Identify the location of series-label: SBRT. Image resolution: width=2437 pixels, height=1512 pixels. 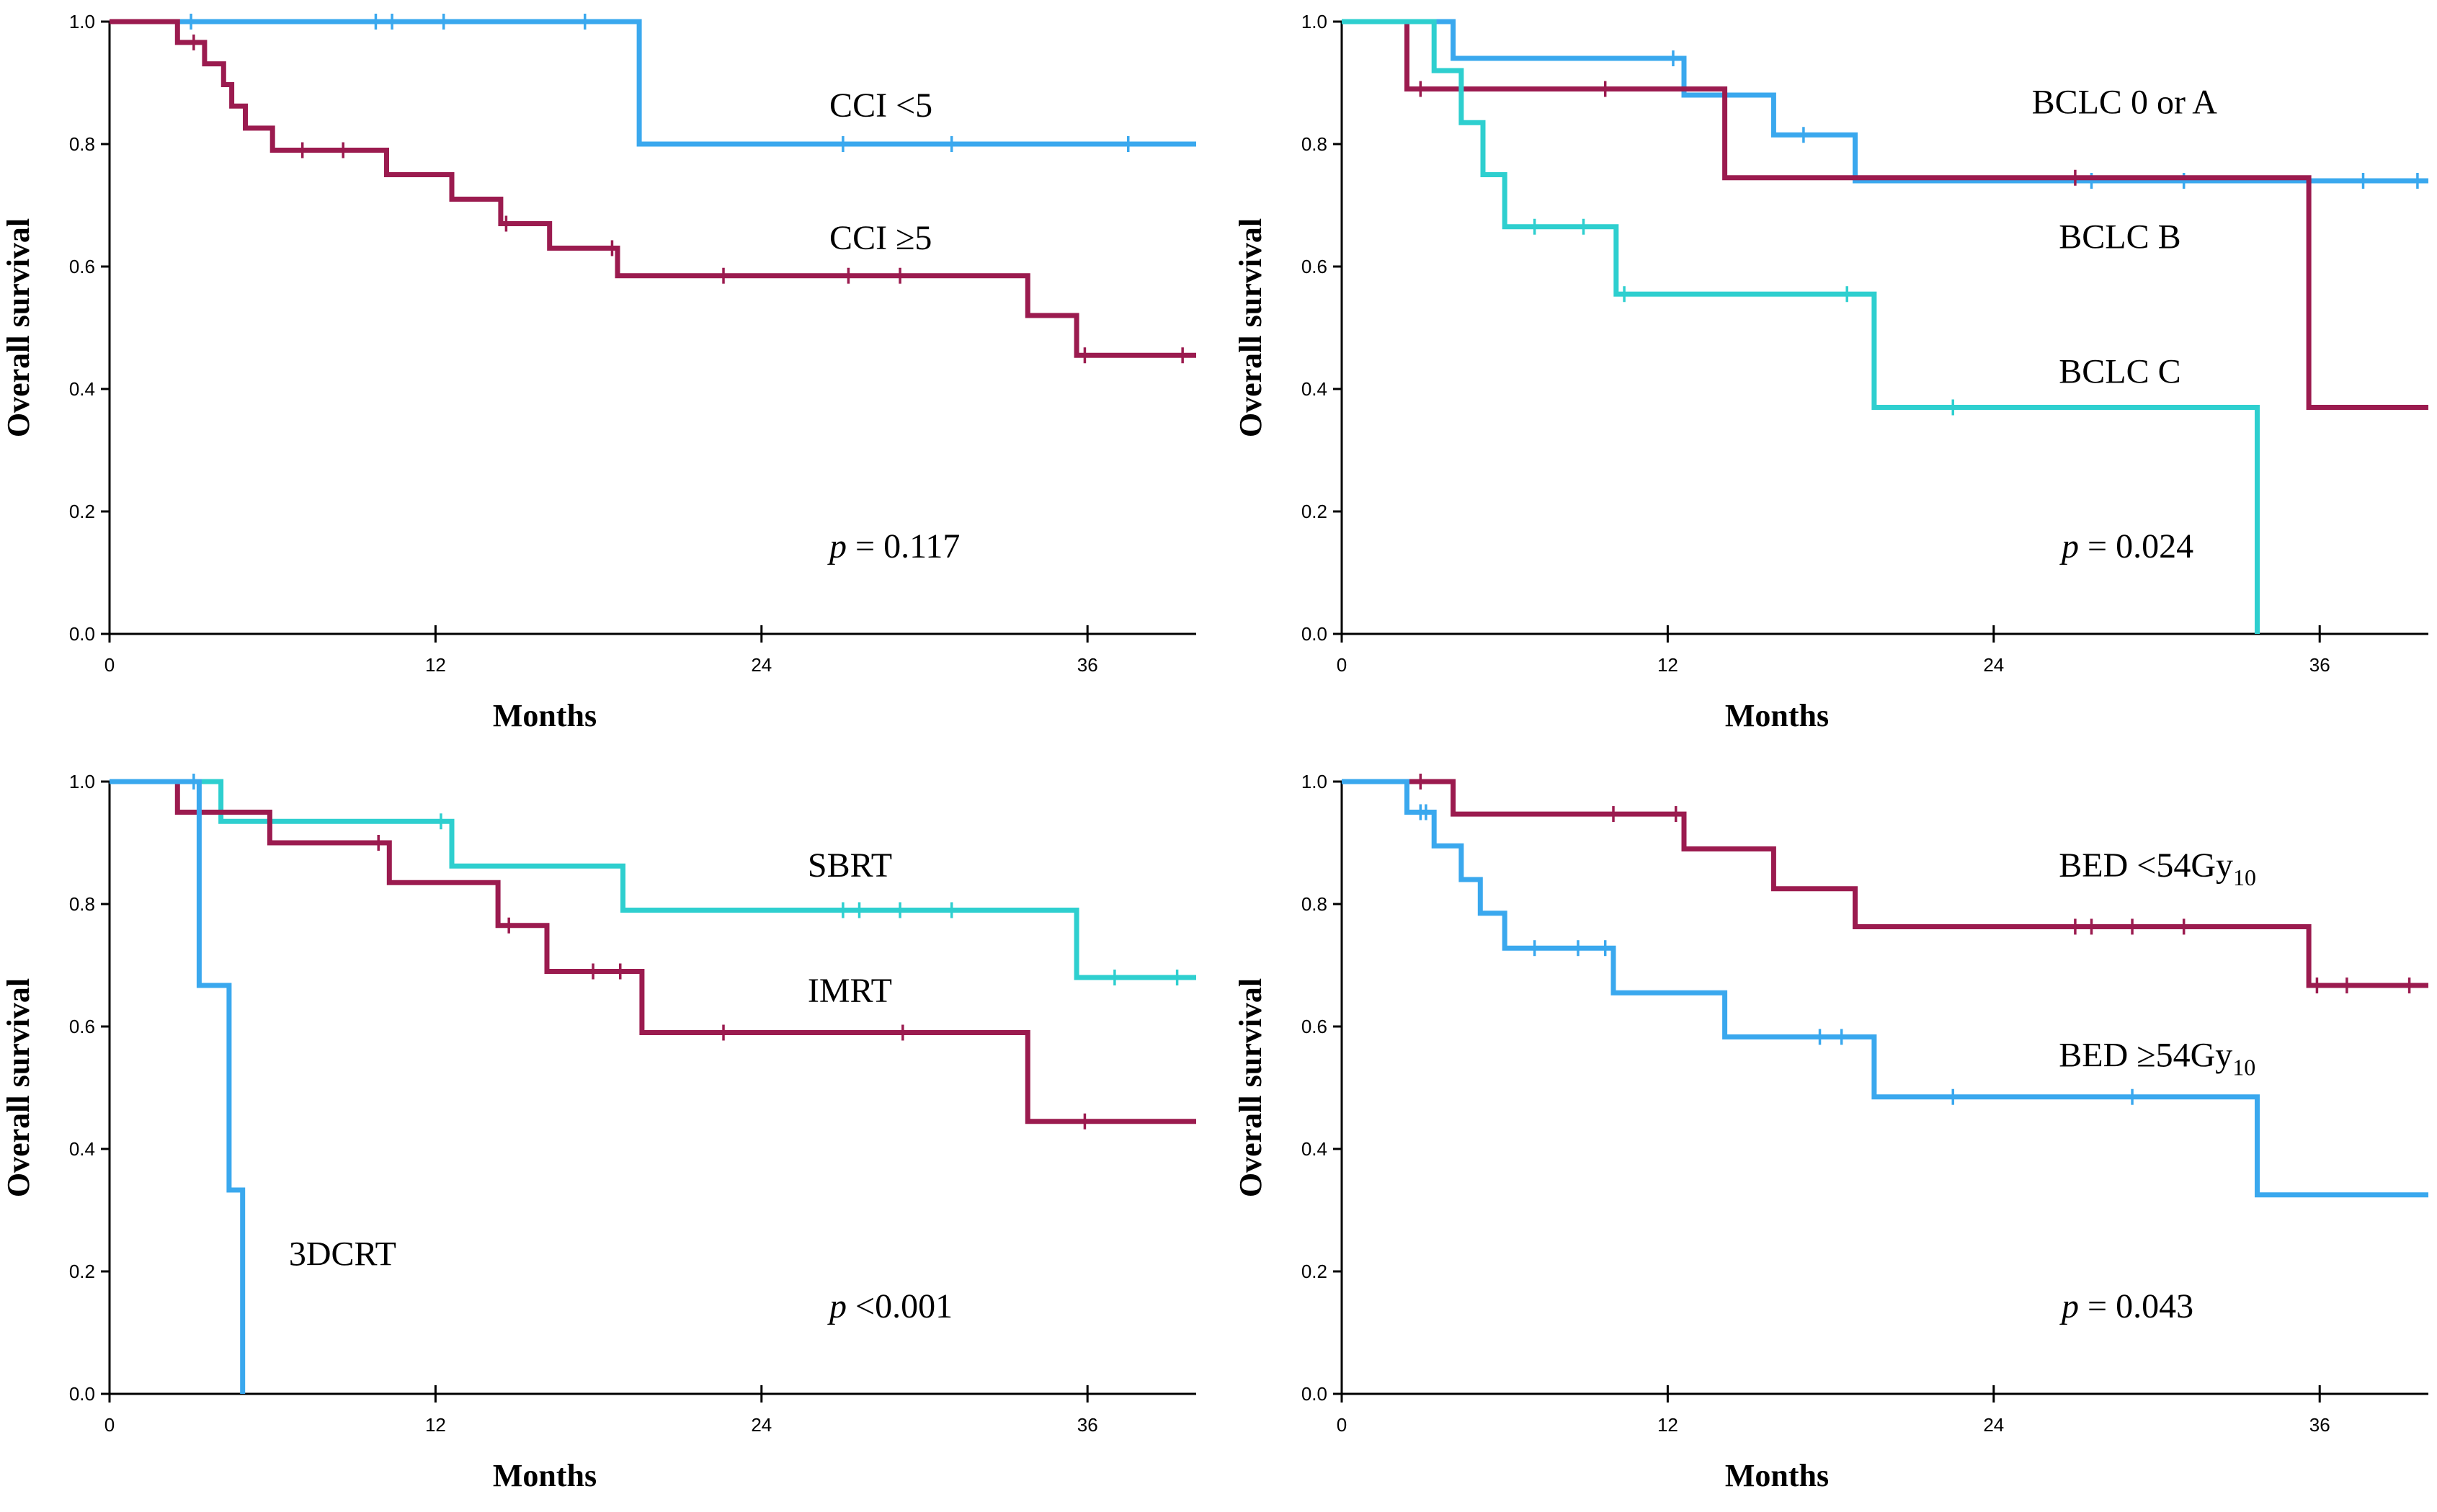
(850, 865).